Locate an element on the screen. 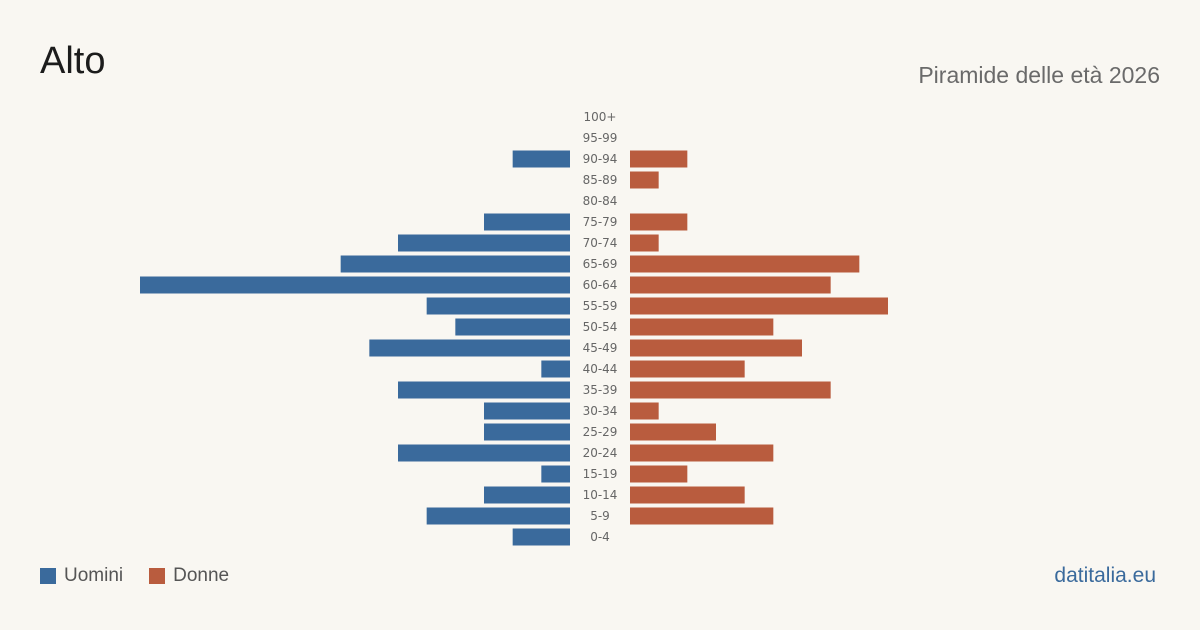 The image size is (1200, 630). age-group-label: 100+ is located at coordinates (600, 117).